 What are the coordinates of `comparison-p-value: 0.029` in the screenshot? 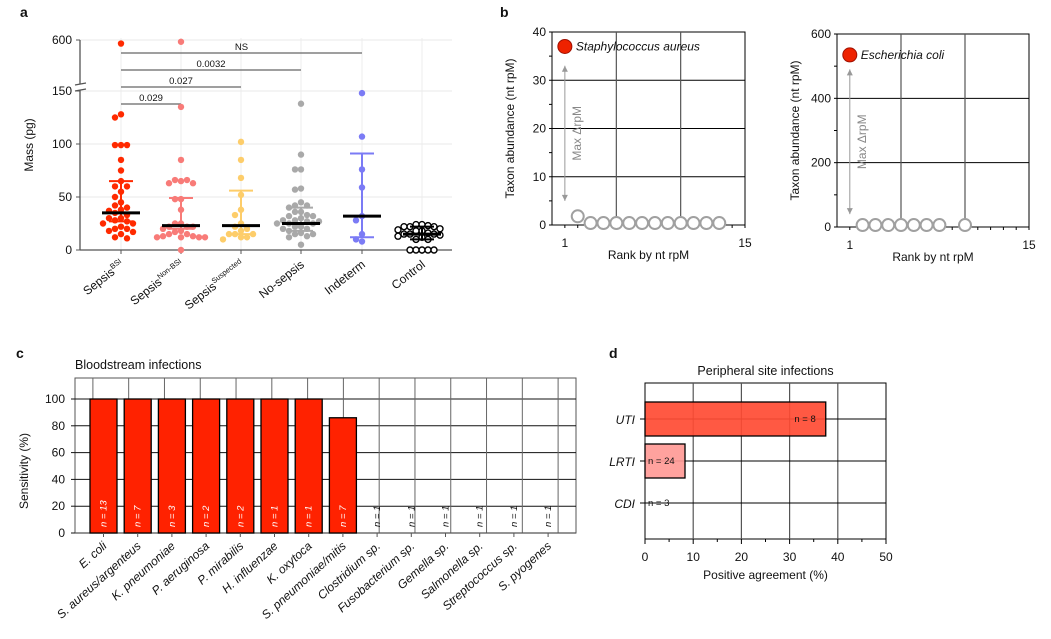 It's located at (151, 98).